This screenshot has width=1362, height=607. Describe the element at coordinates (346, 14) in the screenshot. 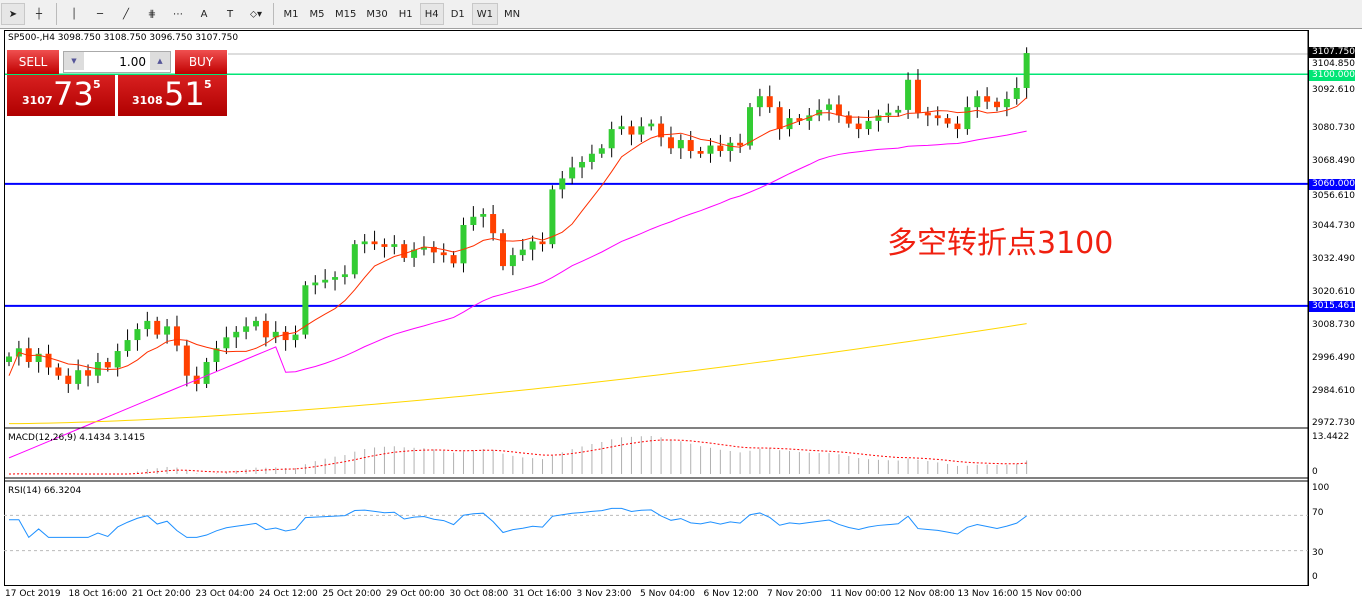

I see `timeframe-m15: M15` at that location.